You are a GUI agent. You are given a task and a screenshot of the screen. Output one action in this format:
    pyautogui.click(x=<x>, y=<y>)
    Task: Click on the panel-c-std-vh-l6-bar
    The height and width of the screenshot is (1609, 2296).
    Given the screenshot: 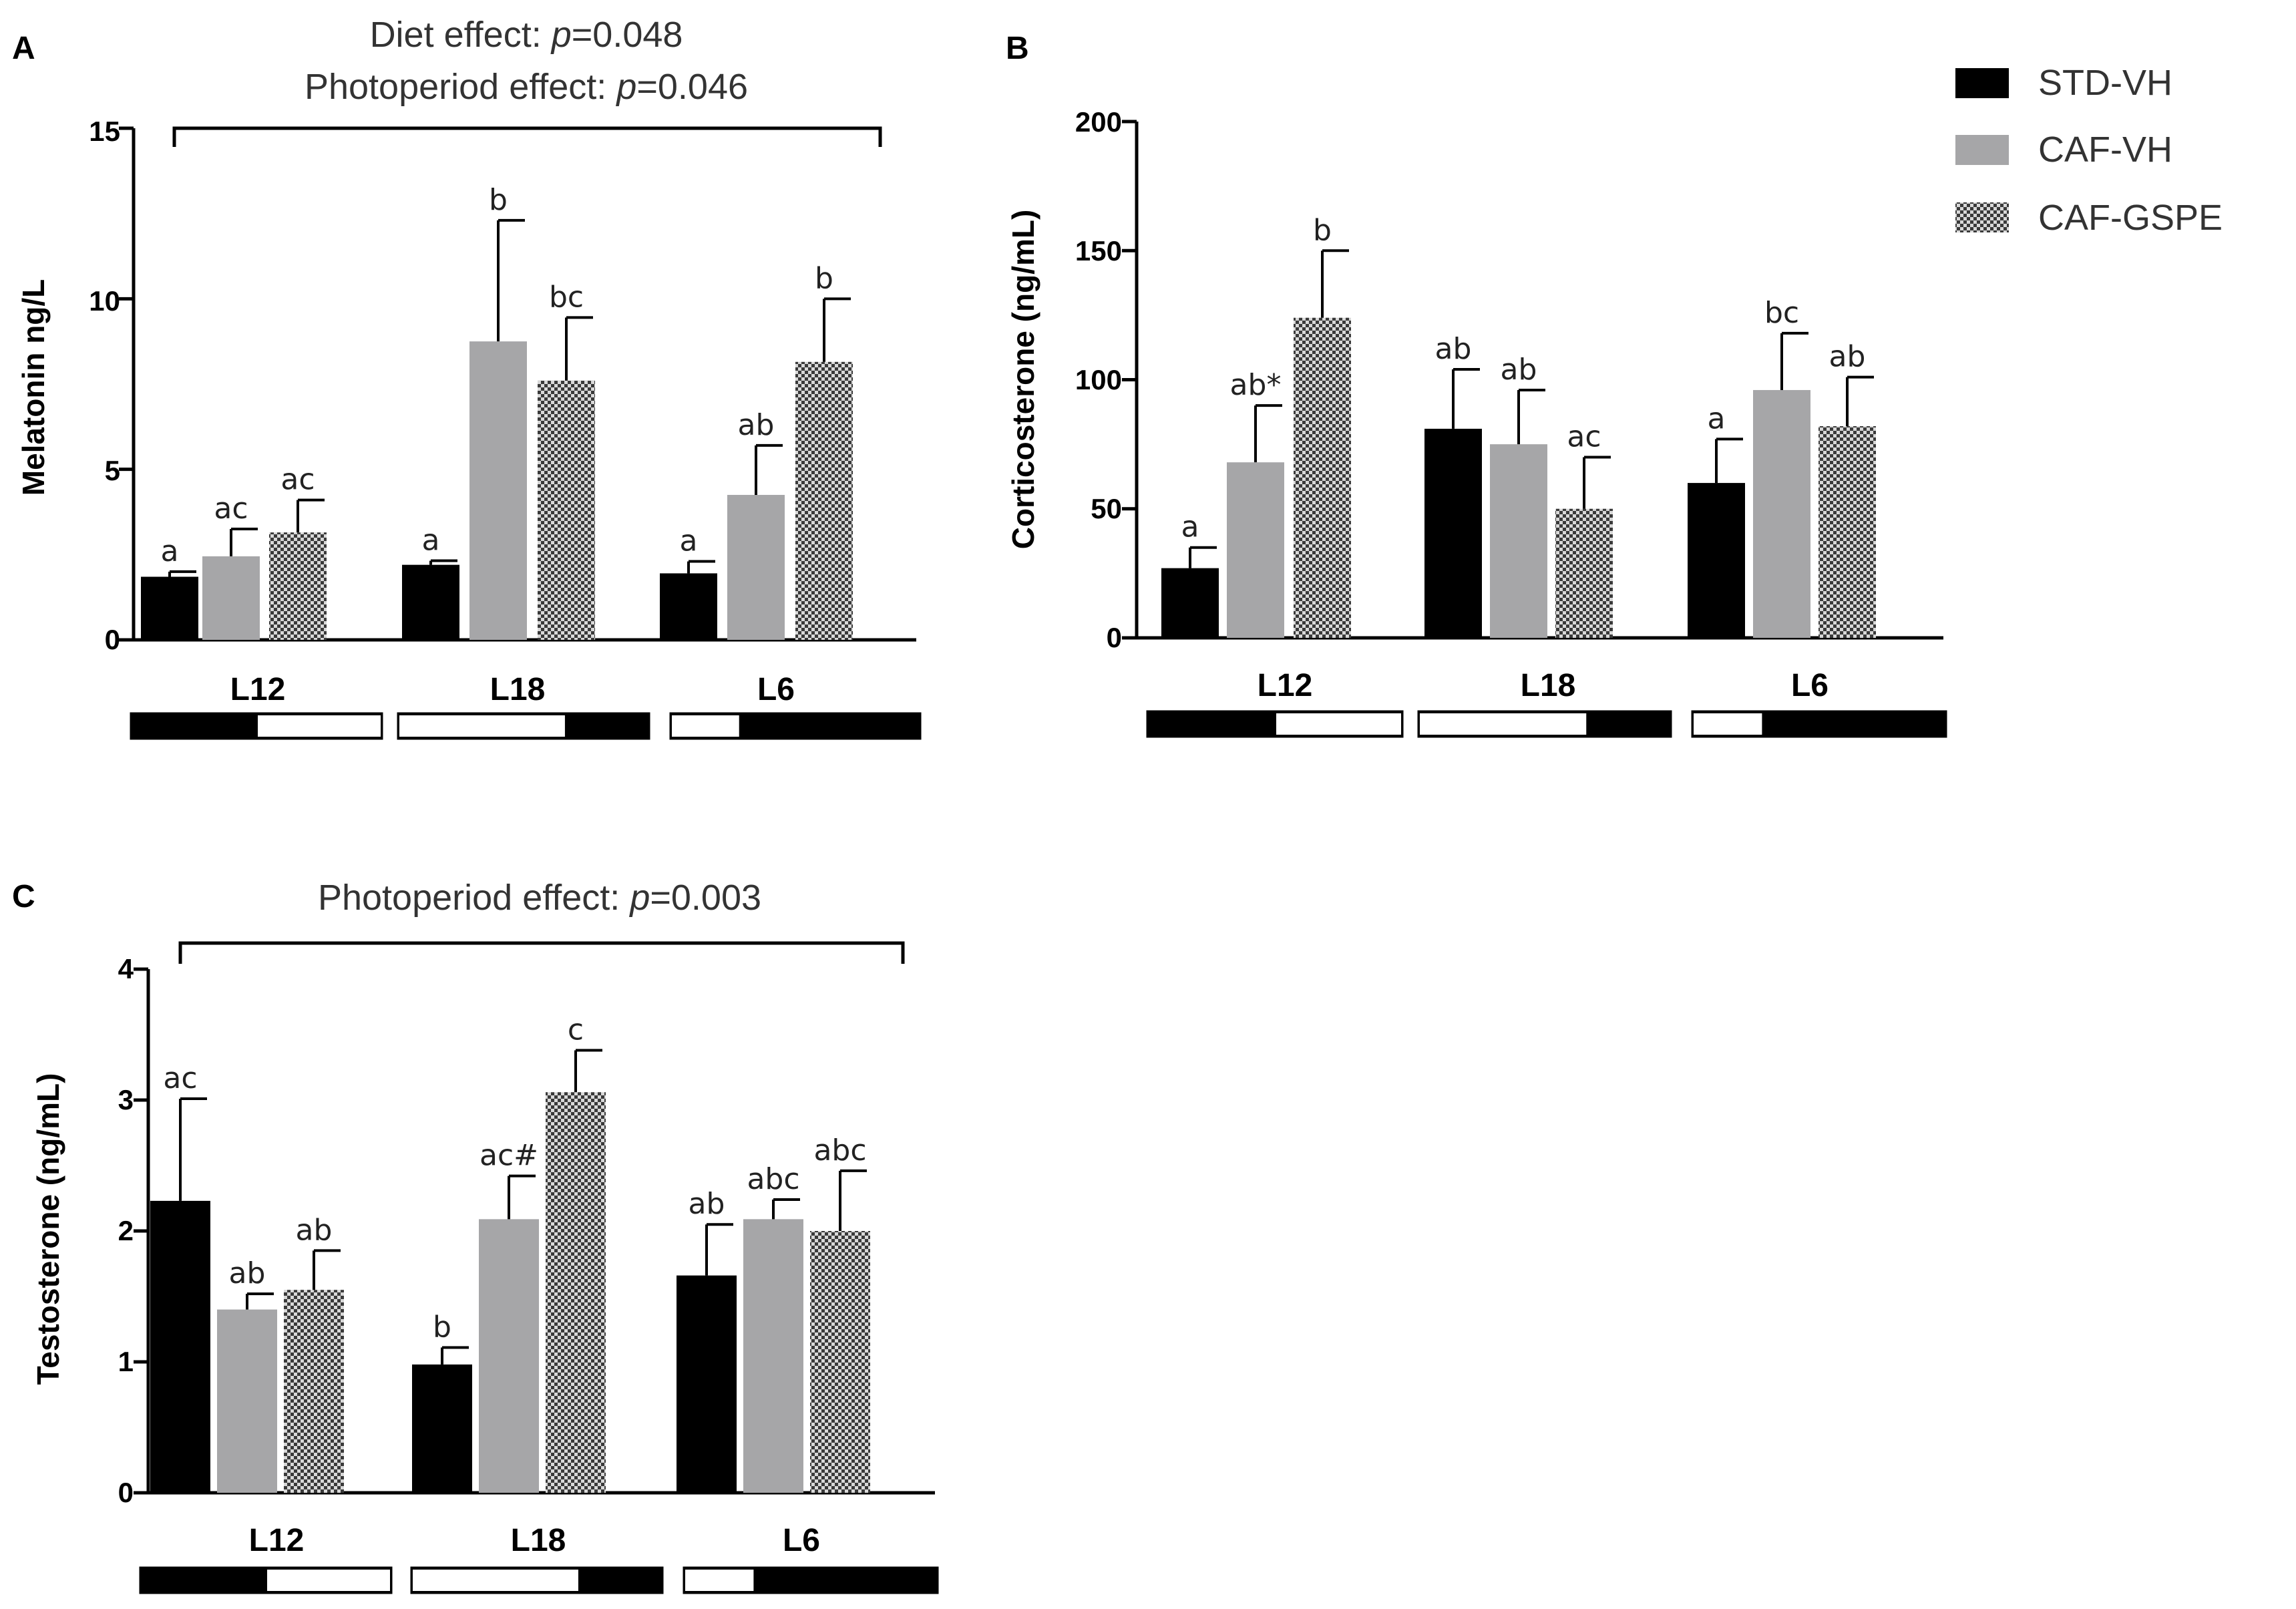 What is the action you would take?
    pyautogui.click(x=707, y=1384)
    